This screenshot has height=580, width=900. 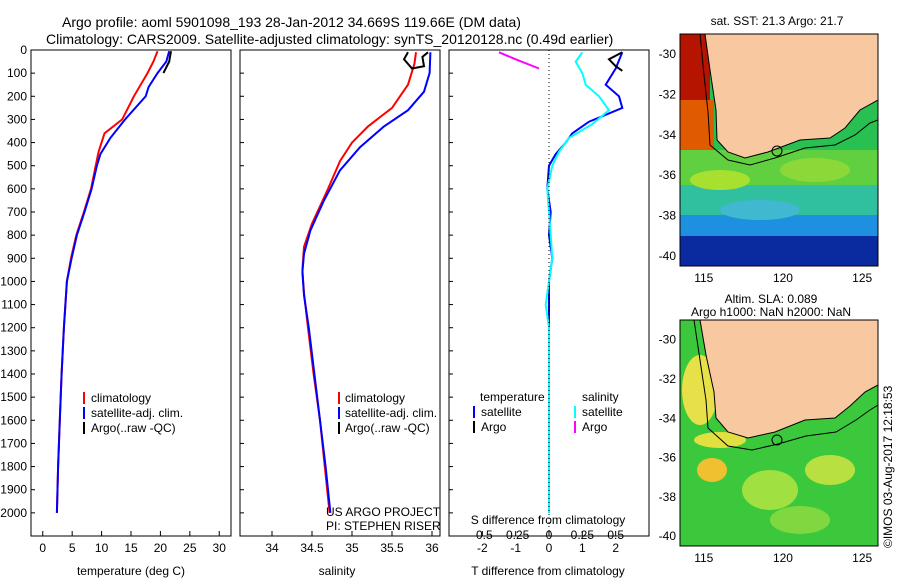 What do you see at coordinates (17, 166) in the screenshot?
I see `depth-ytick-label: 500` at bounding box center [17, 166].